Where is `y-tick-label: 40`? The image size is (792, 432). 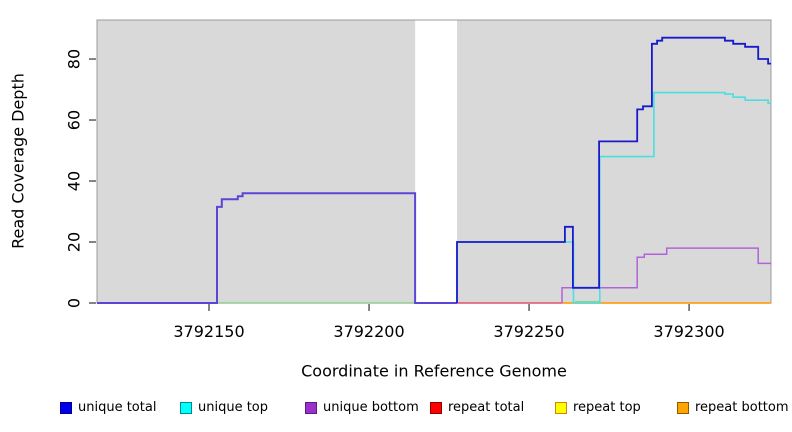 y-tick-label: 40 is located at coordinates (74, 181).